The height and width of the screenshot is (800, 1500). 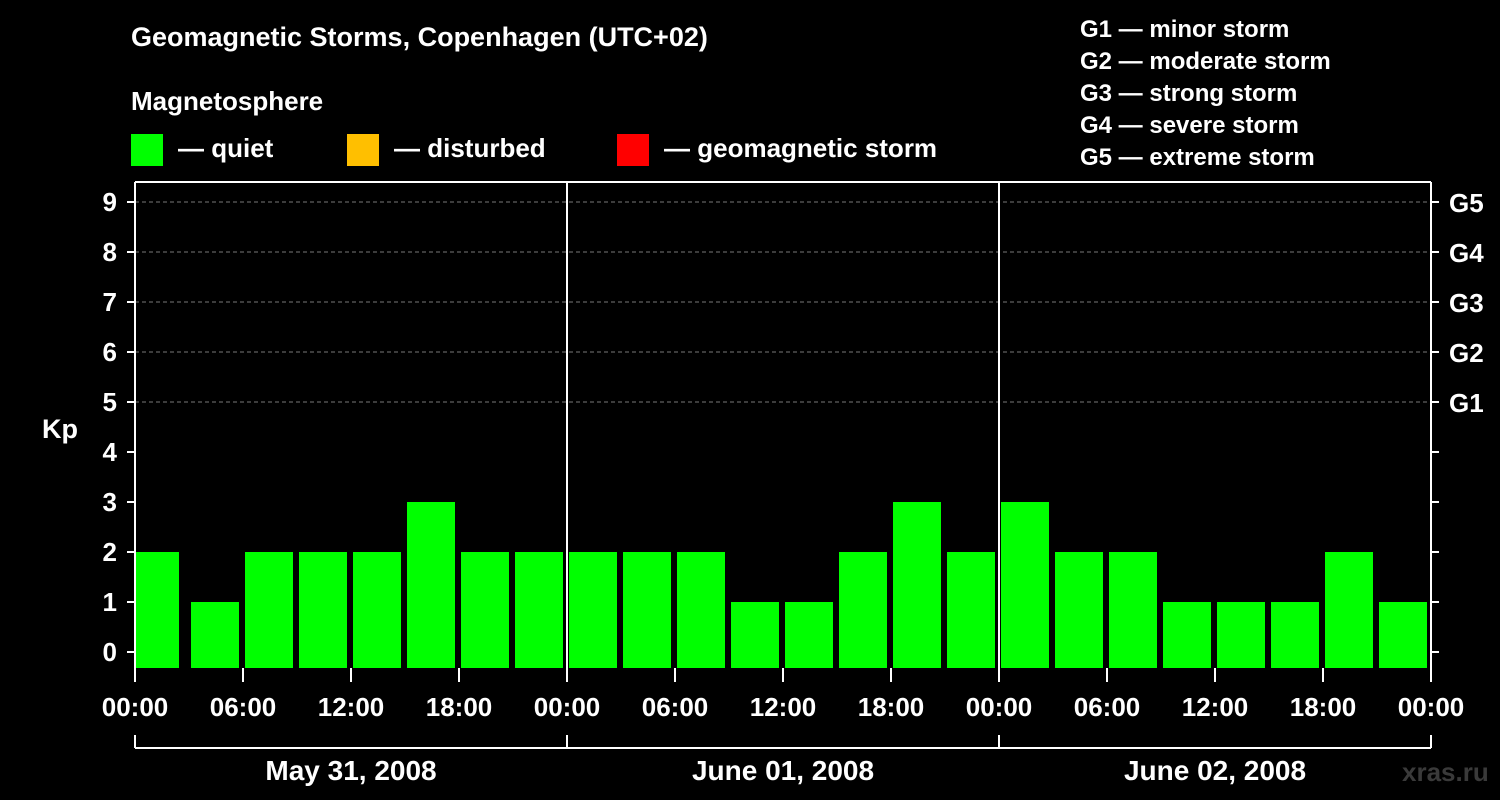 What do you see at coordinates (226, 148) in the screenshot?
I see `legend-label-quiet: — quiet` at bounding box center [226, 148].